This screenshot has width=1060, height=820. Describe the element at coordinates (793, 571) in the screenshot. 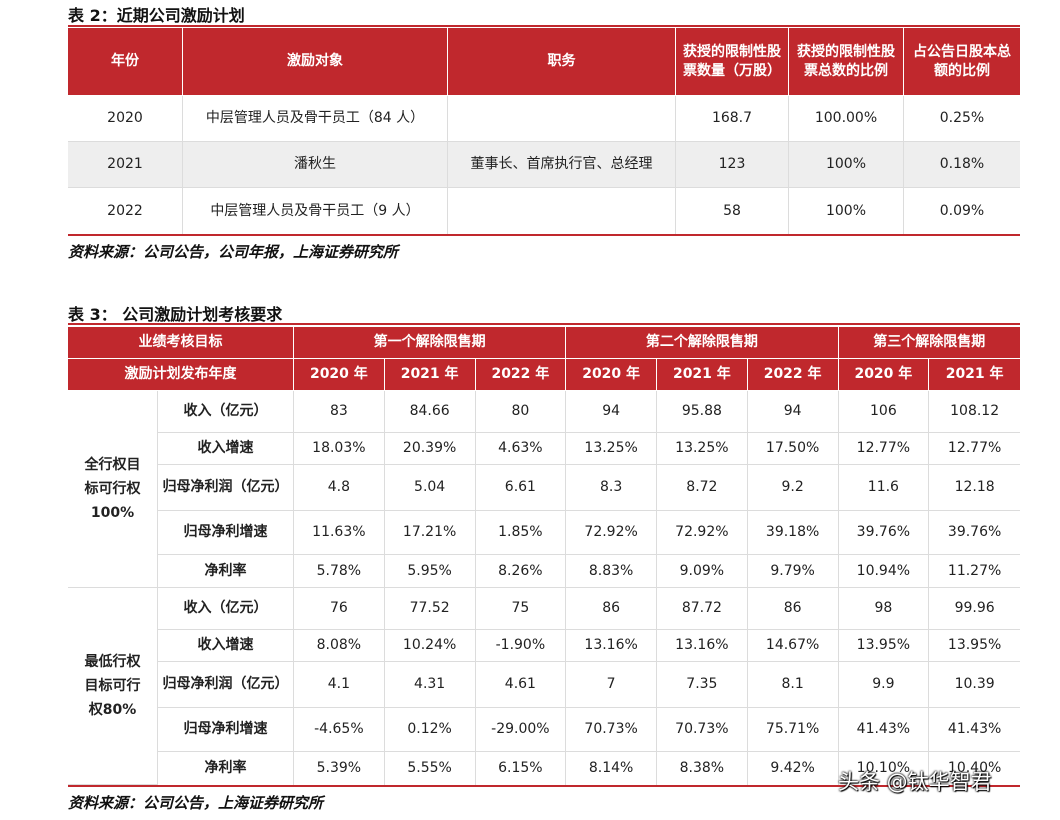

I see `table3-cell: 9.79%` at that location.